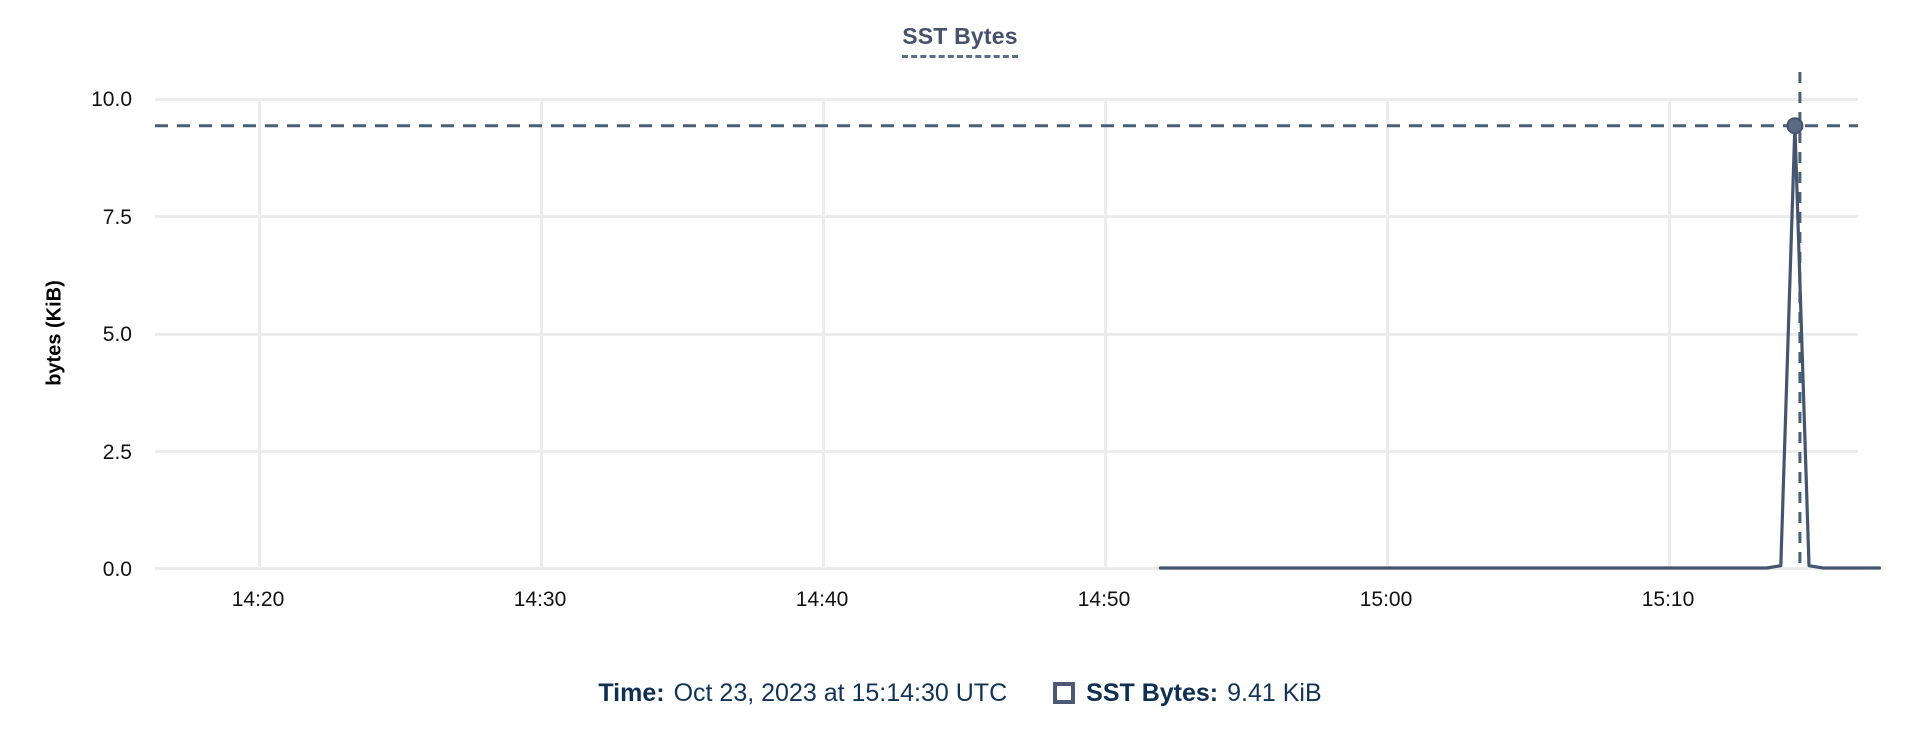 This screenshot has width=1920, height=748. I want to click on x-tick-label-1510: 15:10, so click(1668, 599).